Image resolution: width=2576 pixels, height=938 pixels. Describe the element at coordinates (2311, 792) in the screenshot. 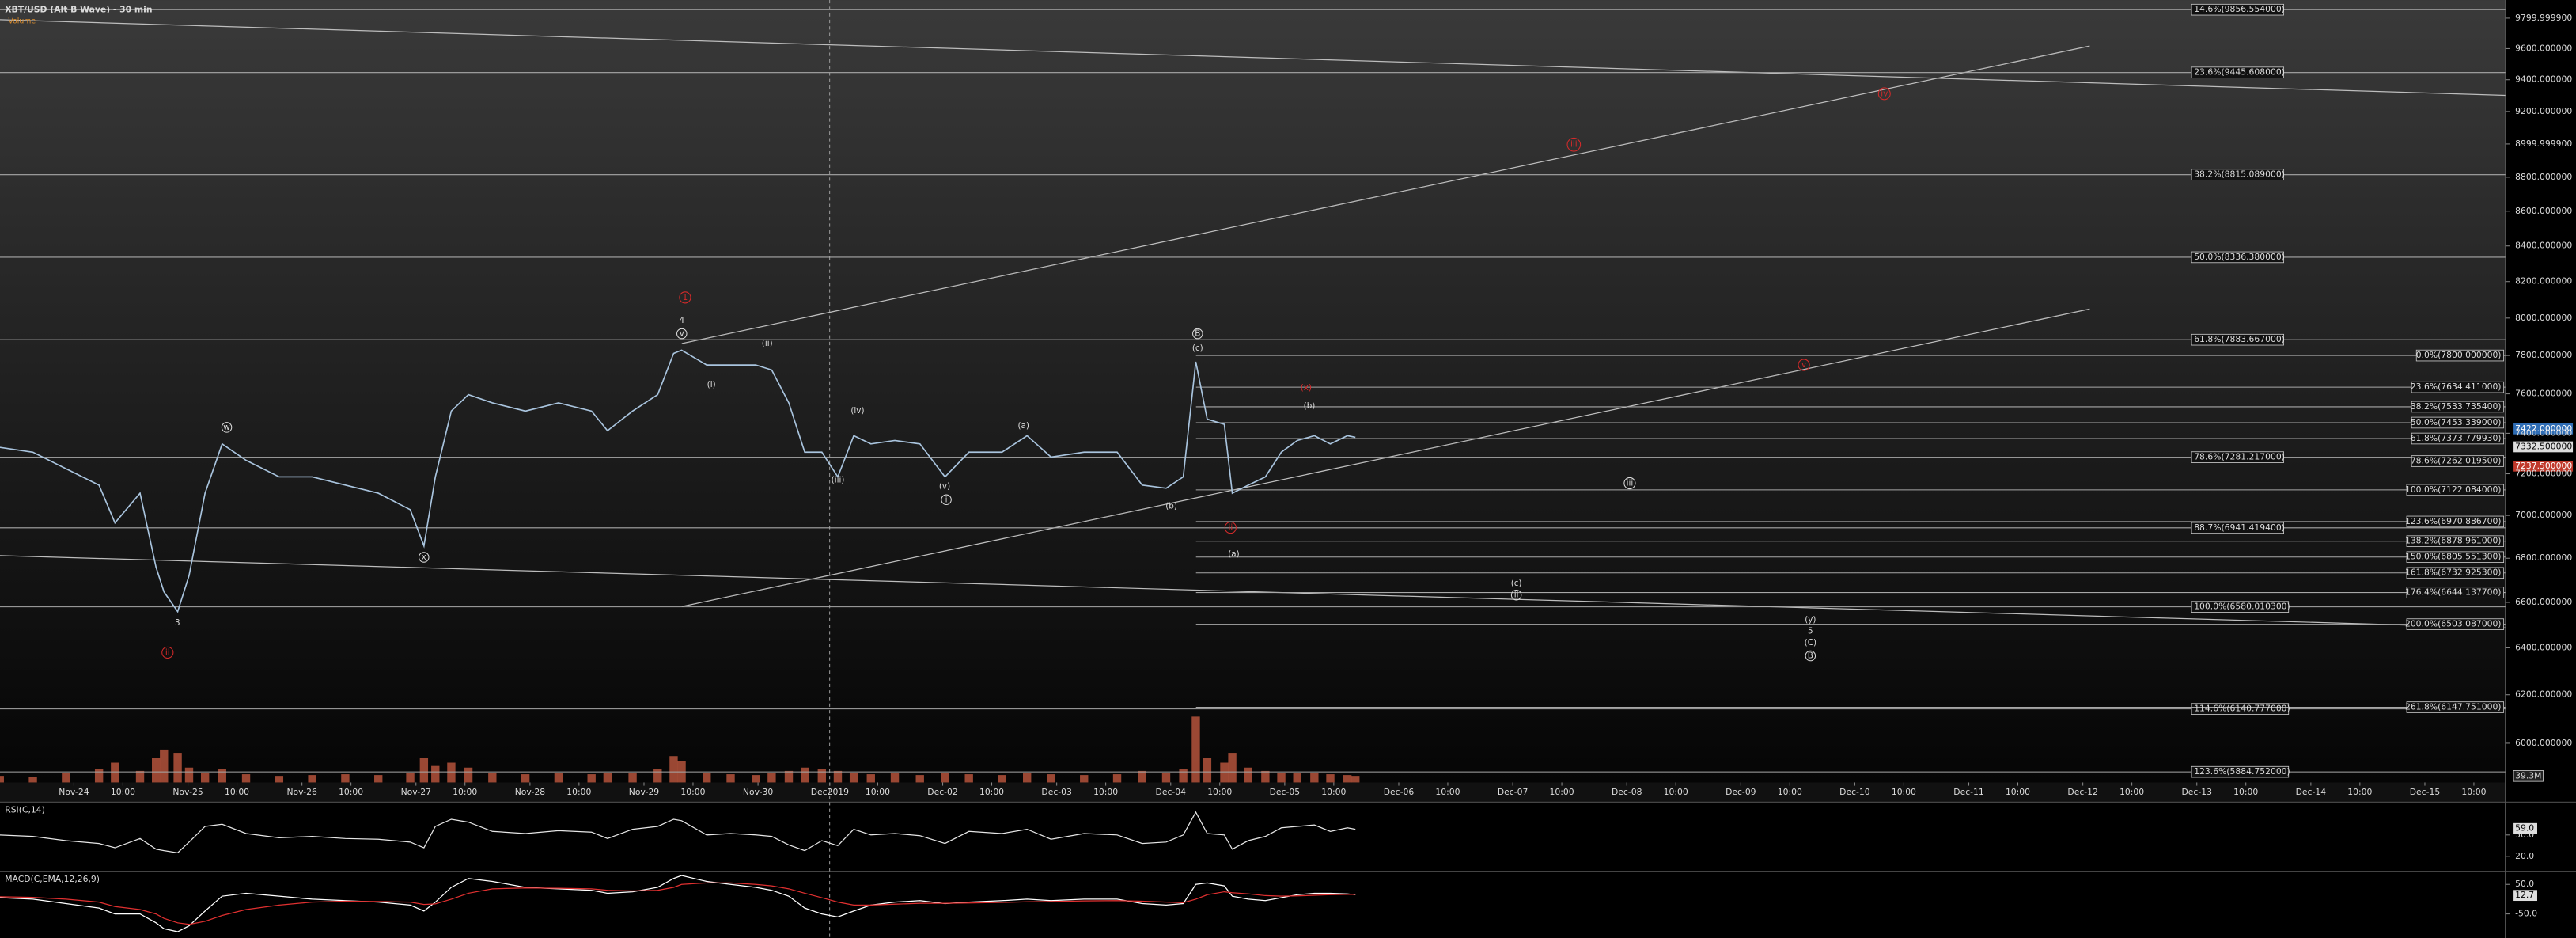

I see `x-tick-label: Dec-14` at that location.